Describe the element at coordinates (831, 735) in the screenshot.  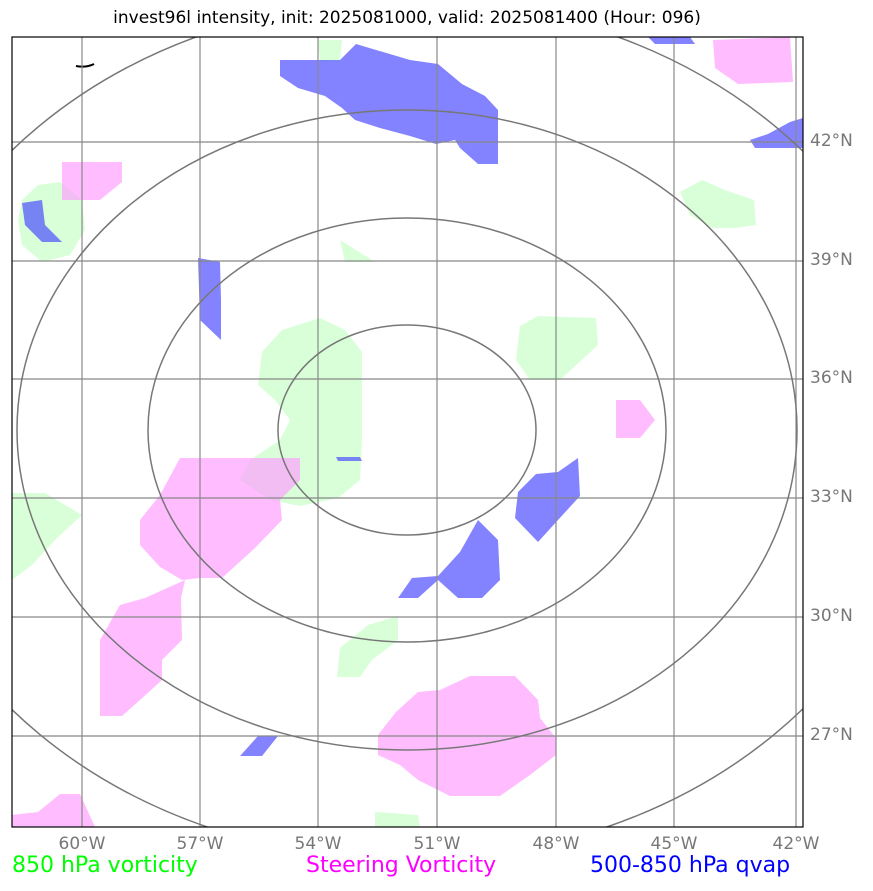
I see `lat-label-27n: 27°N` at that location.